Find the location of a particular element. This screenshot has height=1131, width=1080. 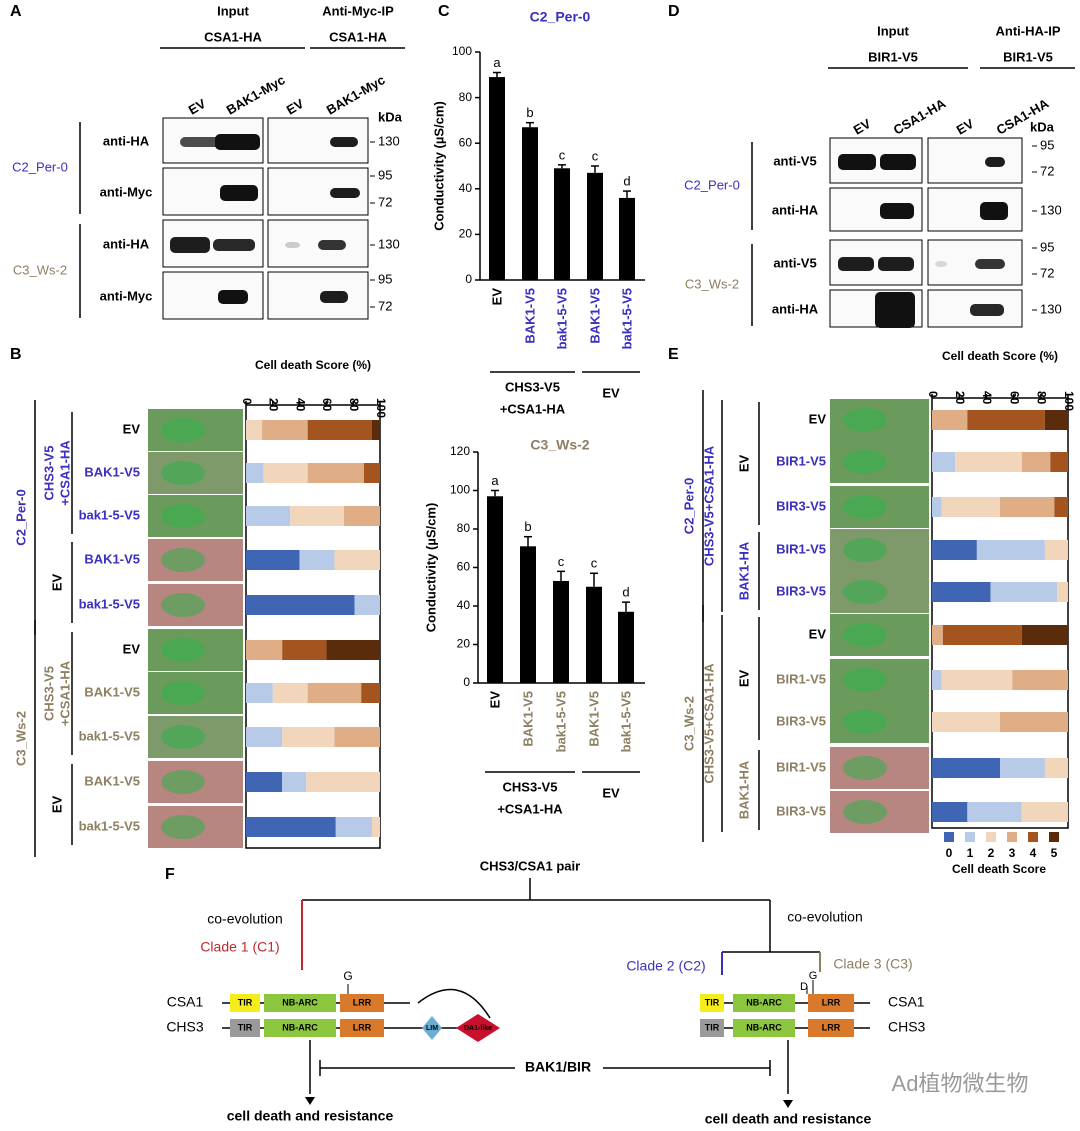

domain-label: TIR is located at coordinates (245, 1027).